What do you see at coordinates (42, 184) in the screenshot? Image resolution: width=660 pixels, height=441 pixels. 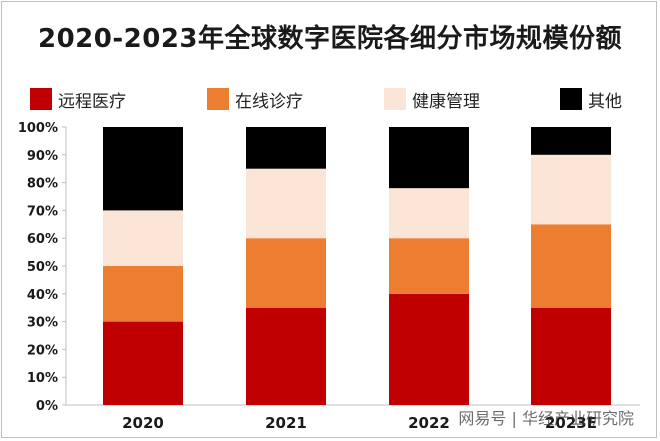 I see `y-tick-label: 80%` at bounding box center [42, 184].